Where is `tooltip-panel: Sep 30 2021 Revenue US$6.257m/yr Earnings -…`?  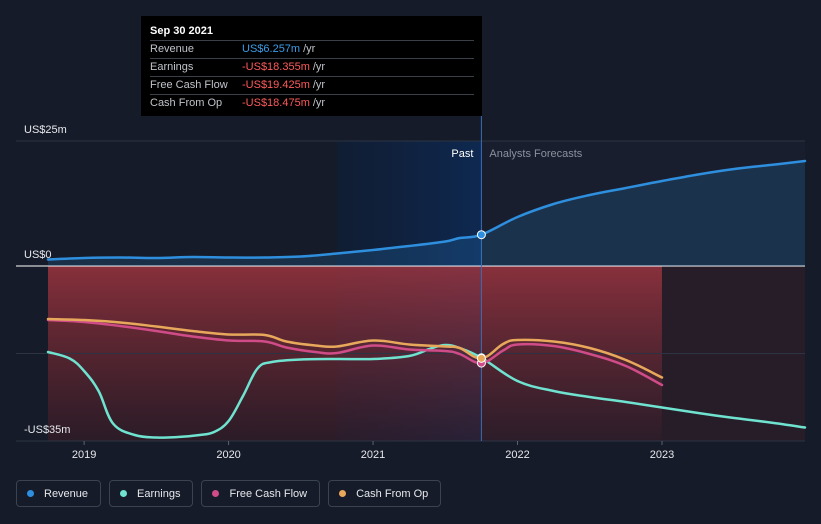
tooltip-panel: Sep 30 2021 Revenue US$6.257m/yr Earnings -… is located at coordinates (311, 66).